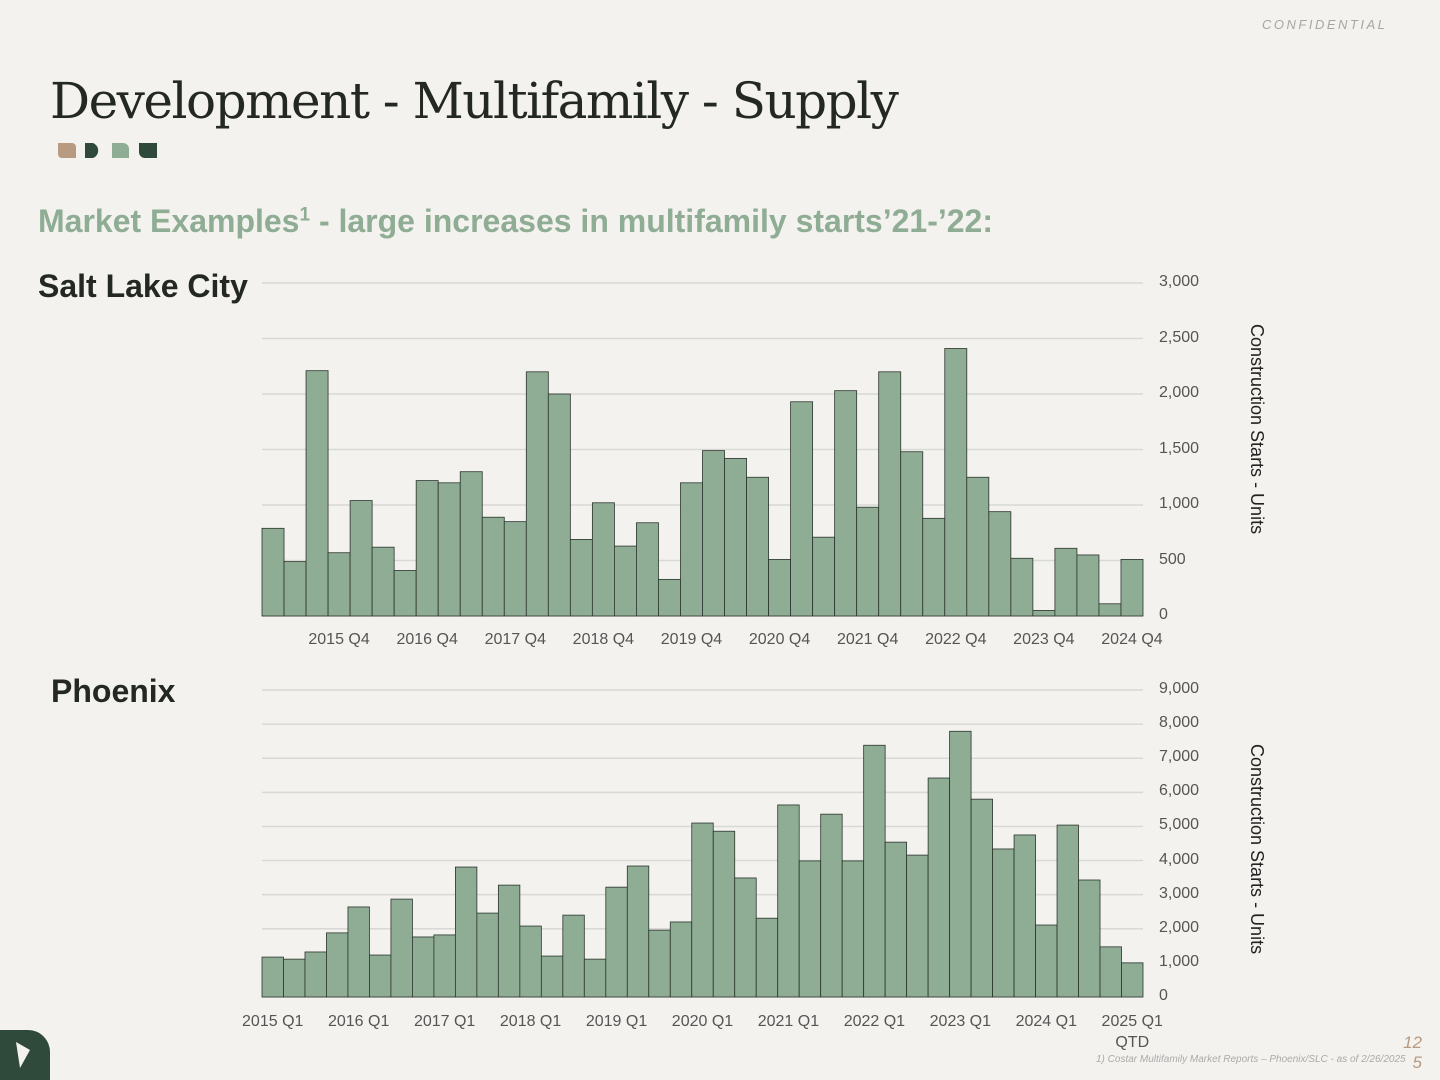 This screenshot has width=1440, height=1080. I want to click on x-tick-label: 2018 Q1, so click(530, 1021).